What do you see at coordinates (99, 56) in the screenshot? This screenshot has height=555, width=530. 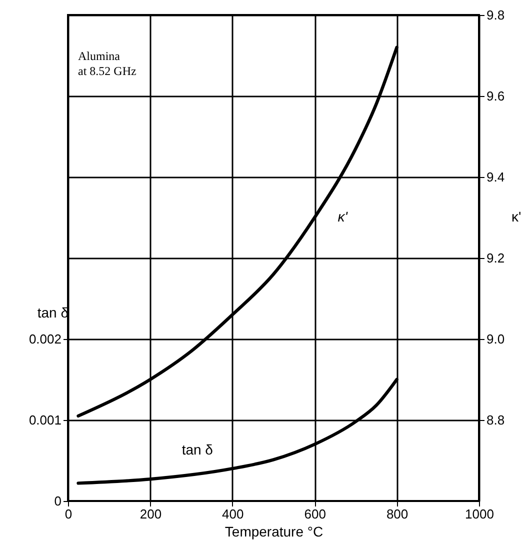 I see `annotation: Alumina` at bounding box center [99, 56].